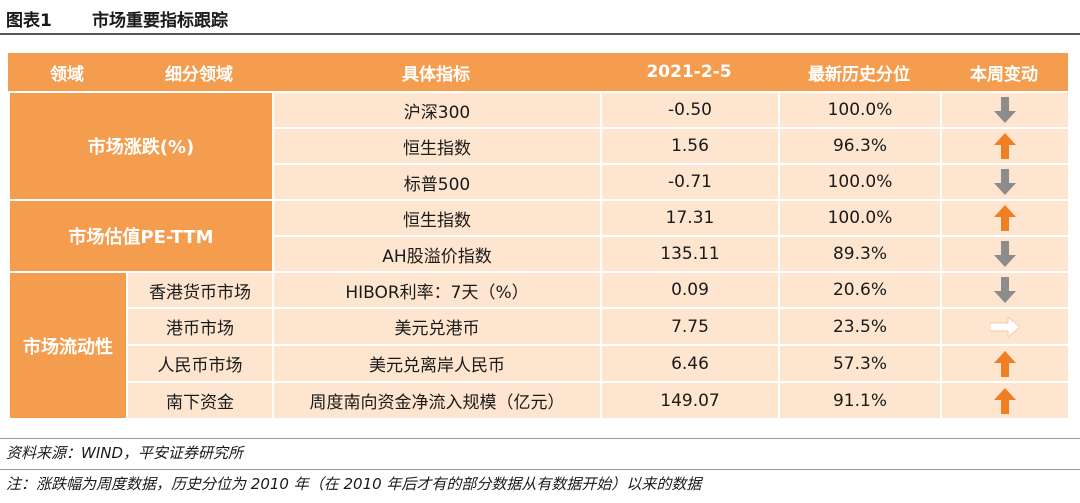 This screenshot has height=503, width=1080. Describe the element at coordinates (67, 344) in the screenshot. I see `category-market-liquidity: 市场流动性` at that location.